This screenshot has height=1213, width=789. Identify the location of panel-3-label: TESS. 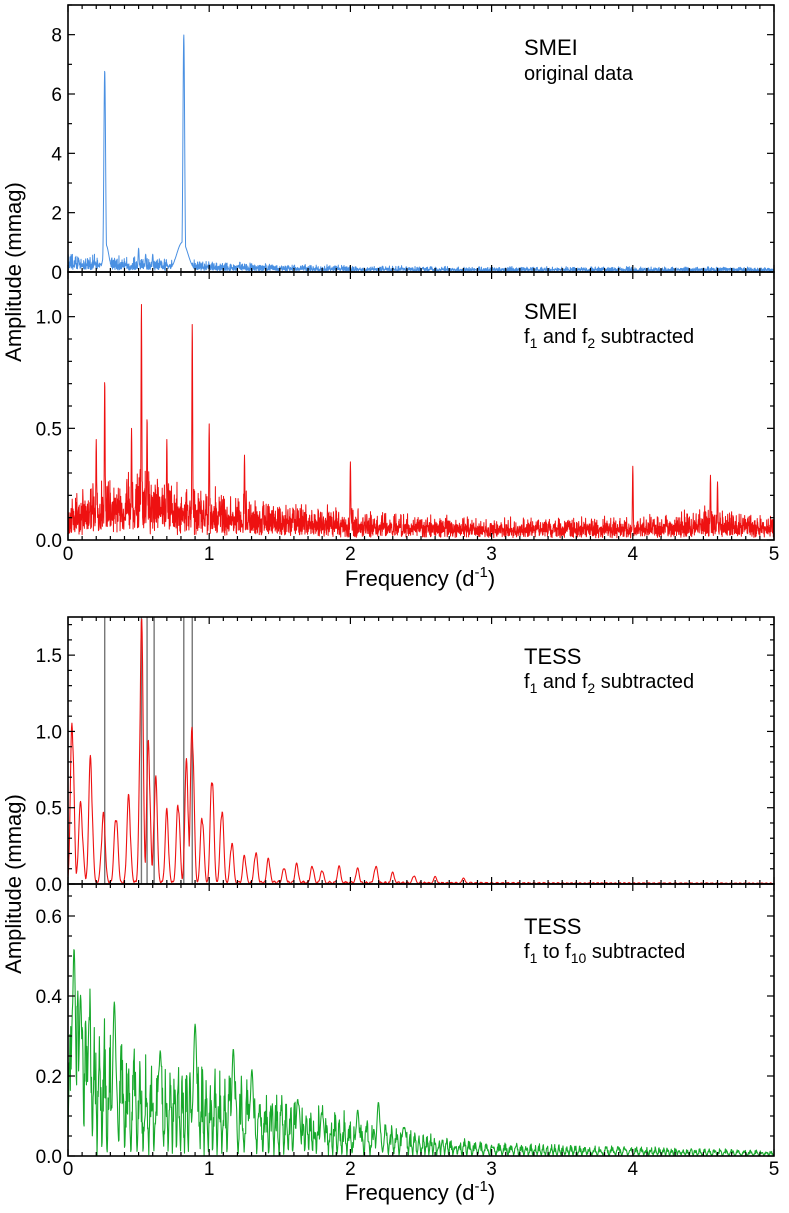
(552, 656).